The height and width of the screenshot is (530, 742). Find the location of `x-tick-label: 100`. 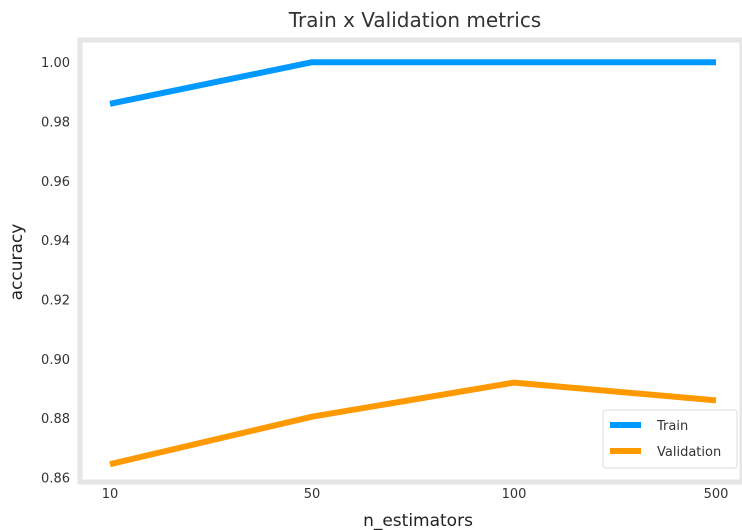

x-tick-label: 100 is located at coordinates (514, 494).